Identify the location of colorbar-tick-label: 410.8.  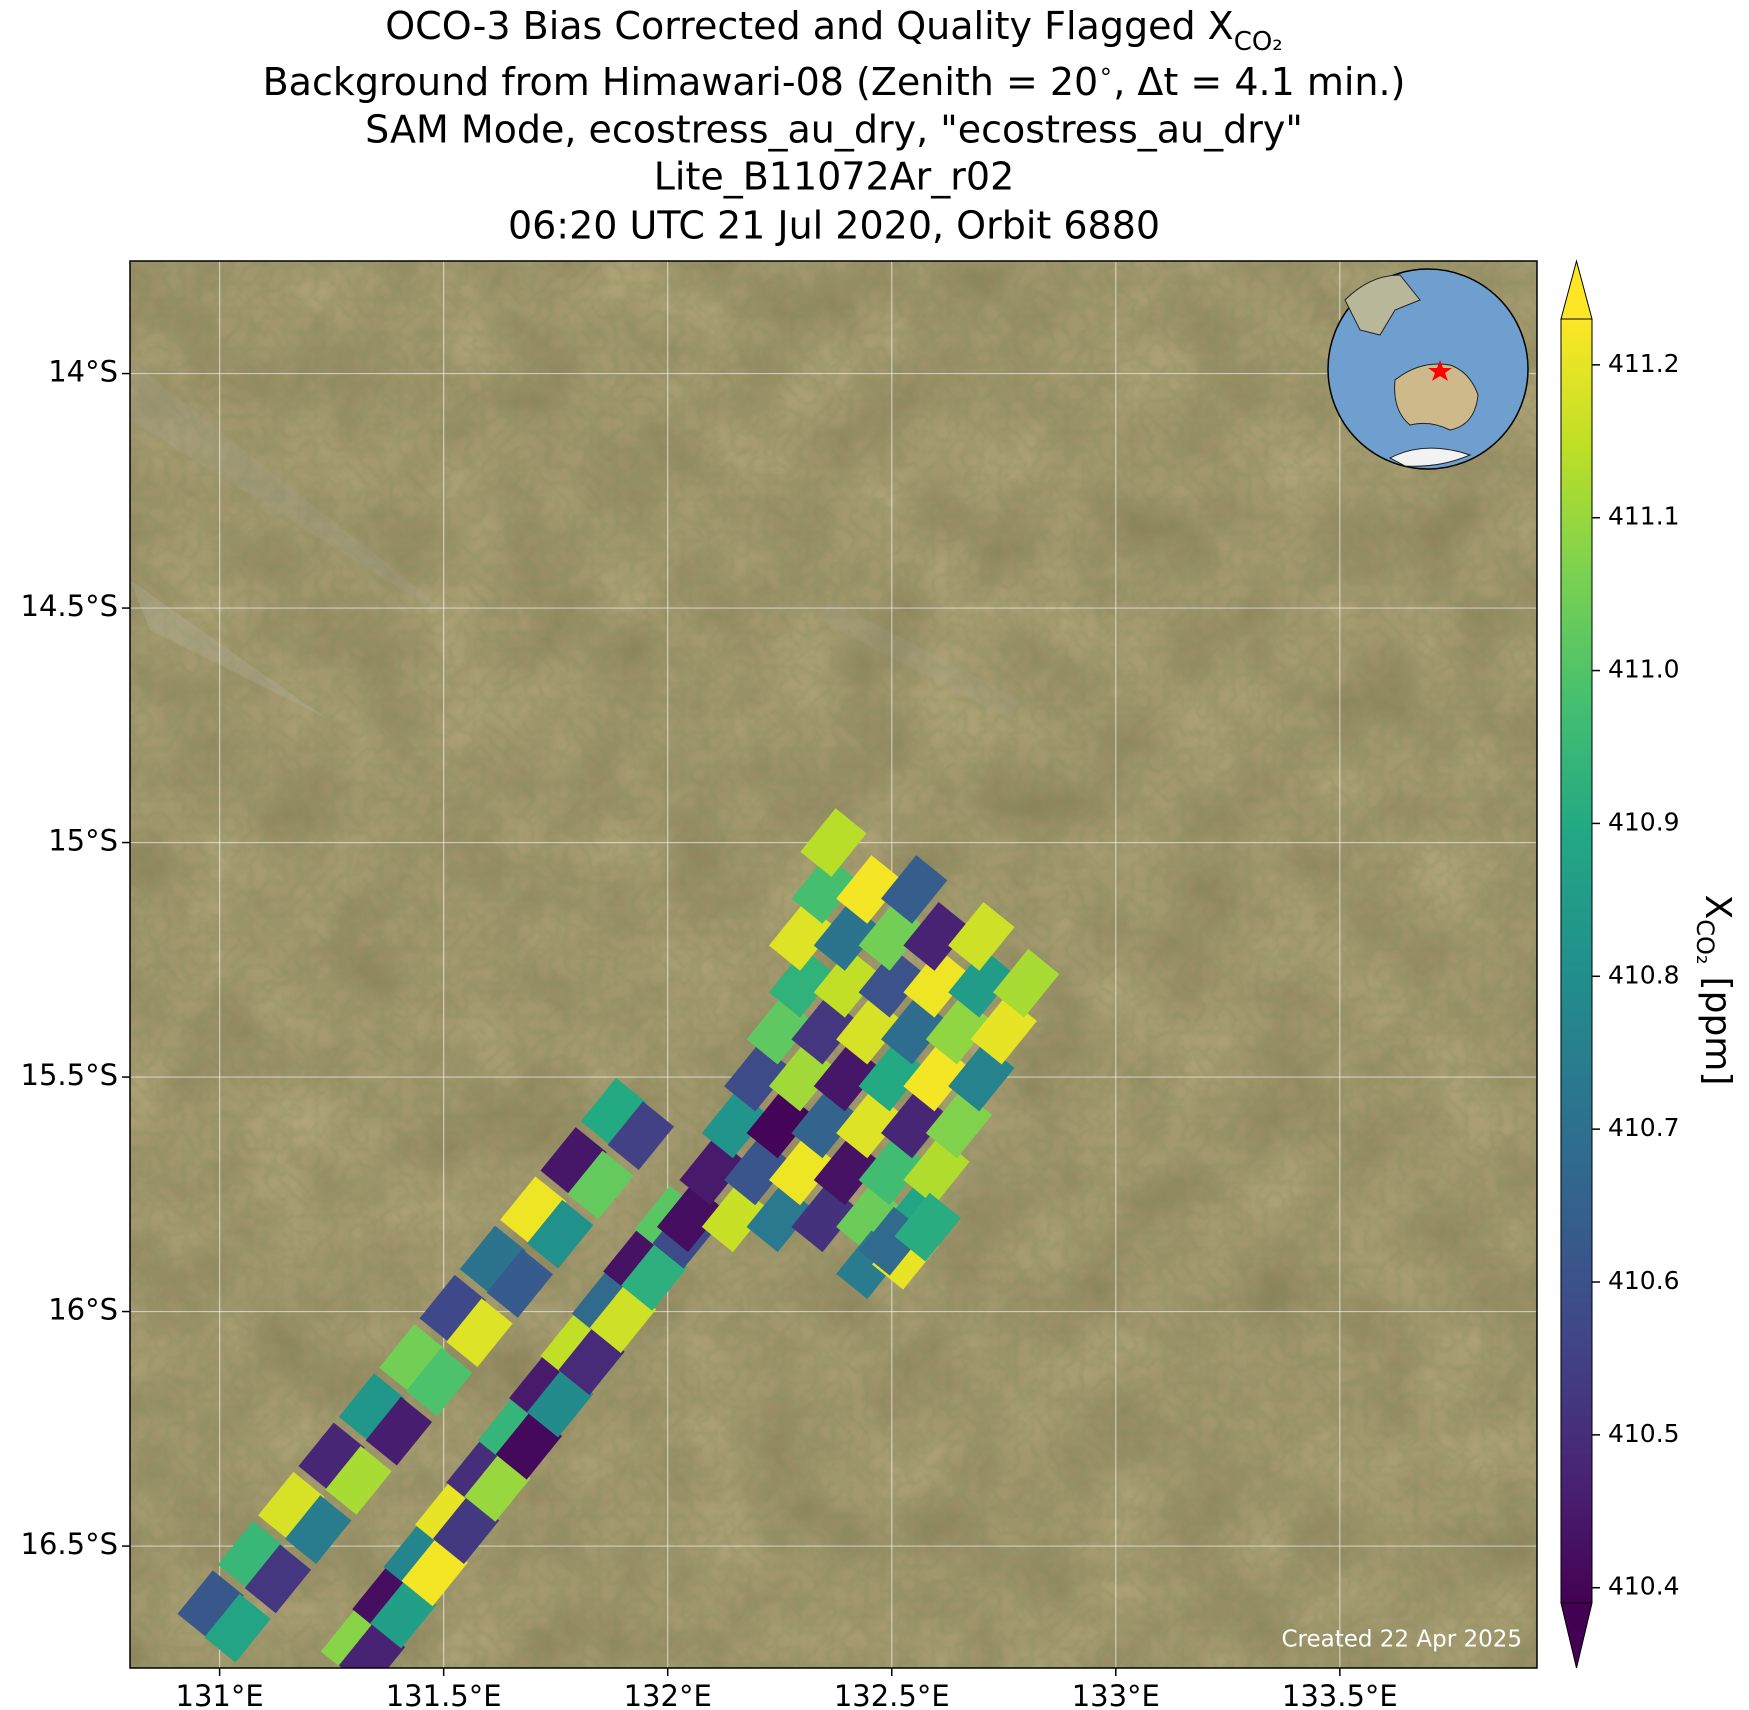
(1644, 974).